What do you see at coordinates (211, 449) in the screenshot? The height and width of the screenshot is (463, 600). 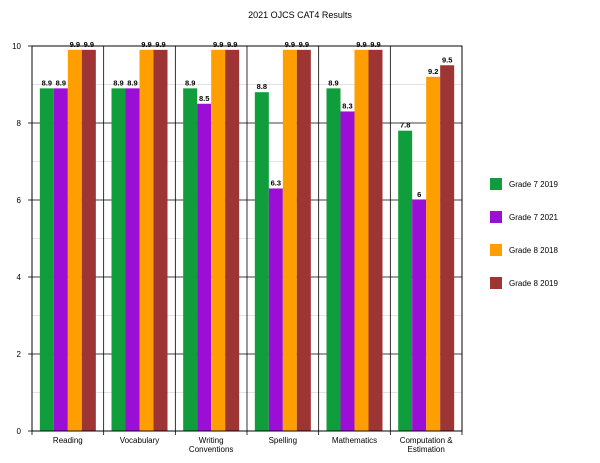 I see `x-tick-label: Conventions` at bounding box center [211, 449].